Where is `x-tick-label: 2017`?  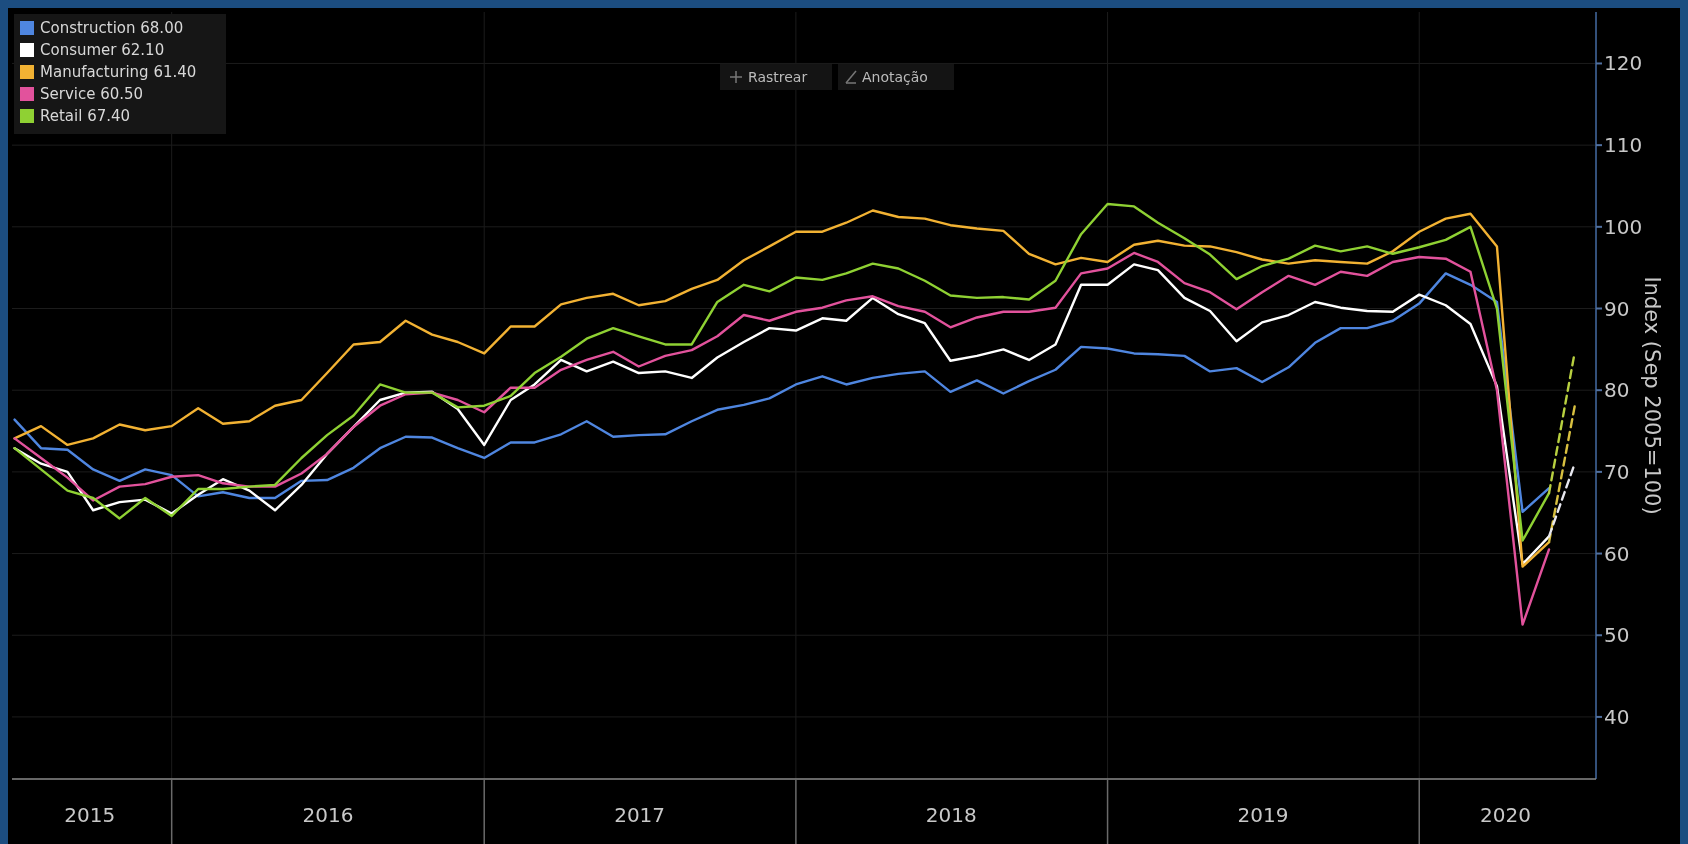
x-tick-label: 2017 is located at coordinates (640, 815).